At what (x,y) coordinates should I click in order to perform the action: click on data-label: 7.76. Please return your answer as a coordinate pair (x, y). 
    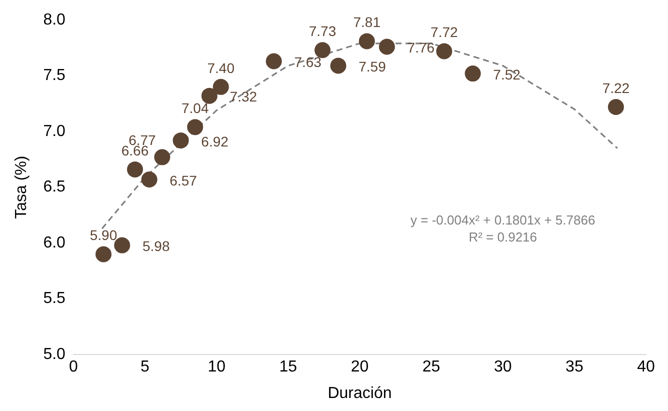
    Looking at the image, I should click on (421, 48).